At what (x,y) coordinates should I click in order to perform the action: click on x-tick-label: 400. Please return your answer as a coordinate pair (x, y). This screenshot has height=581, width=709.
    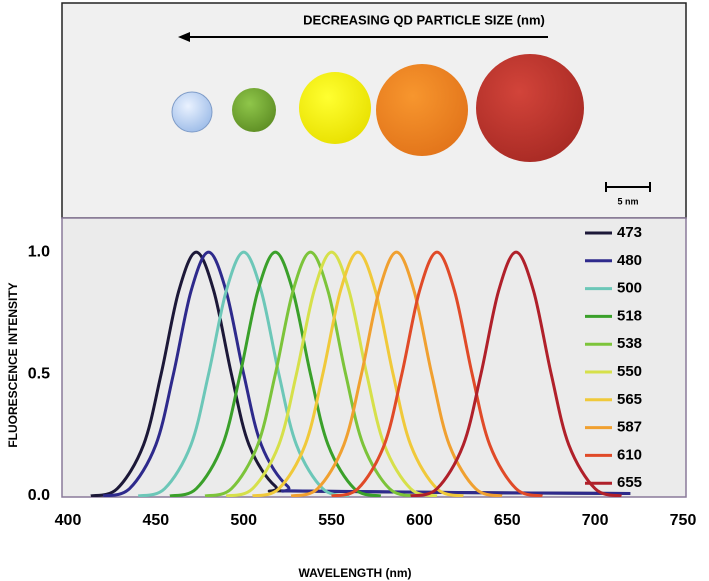
    Looking at the image, I should click on (68, 520).